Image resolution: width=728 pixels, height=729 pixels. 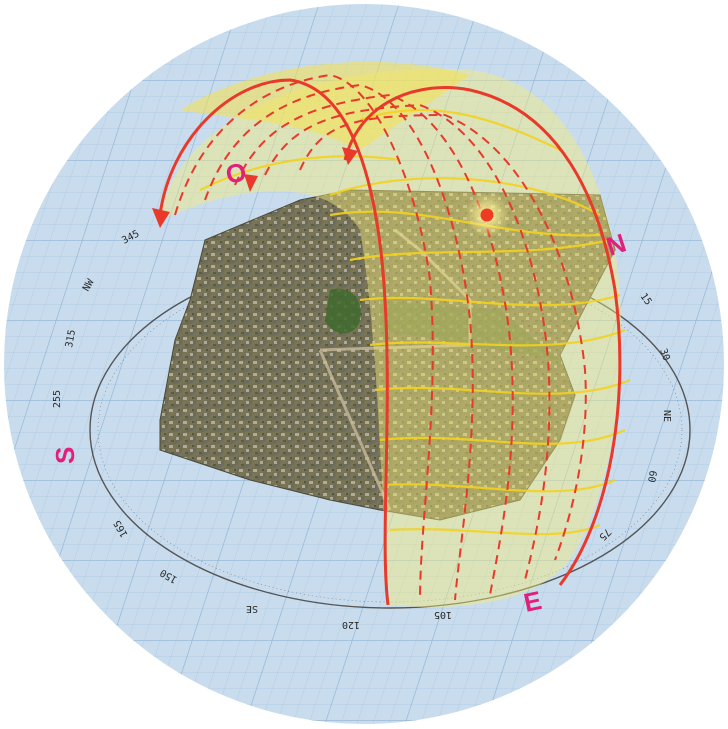 I want to click on compass-label-255: 255, so click(x=57, y=399).